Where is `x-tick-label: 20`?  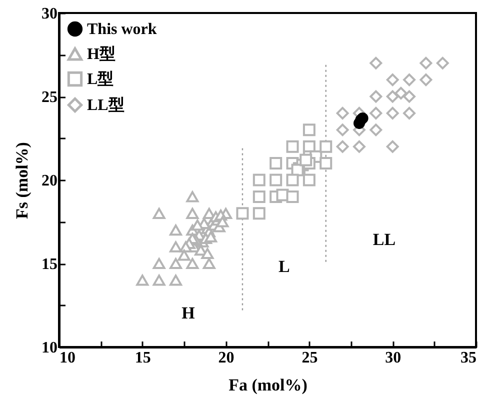
x-tick-label: 20 is located at coordinates (226, 358).